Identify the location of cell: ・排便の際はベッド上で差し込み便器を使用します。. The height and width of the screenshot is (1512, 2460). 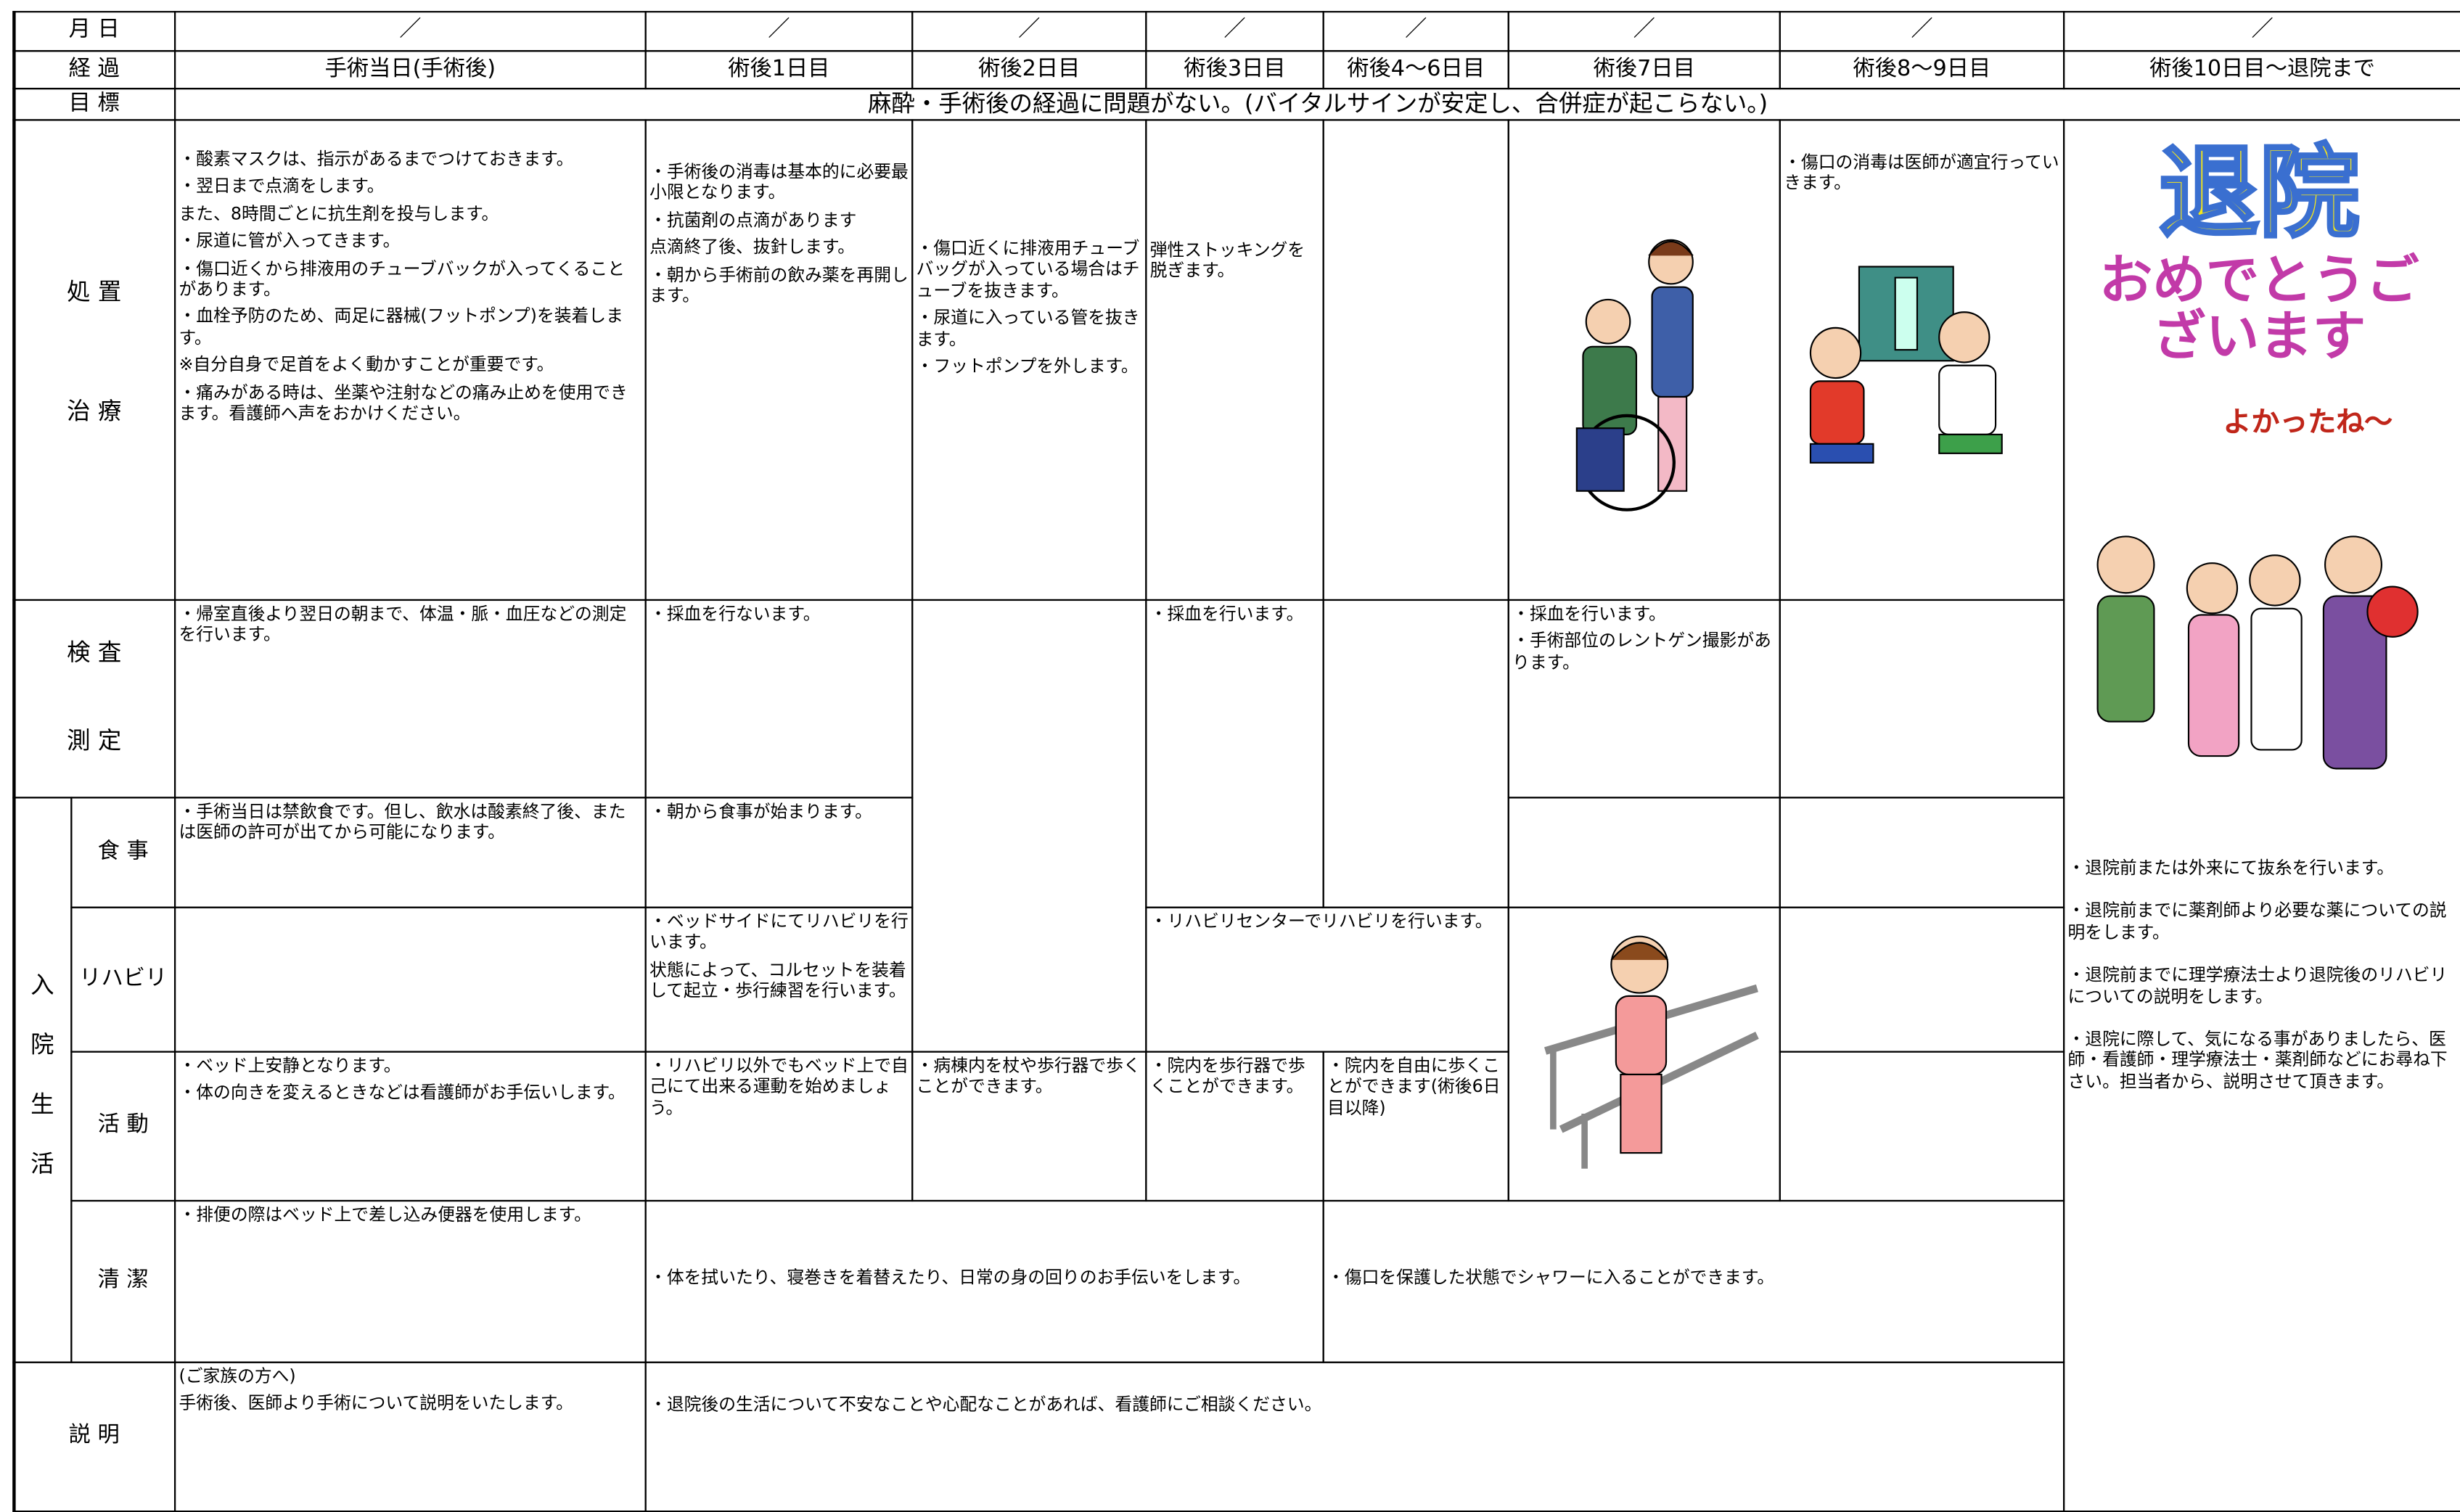
(410, 1281).